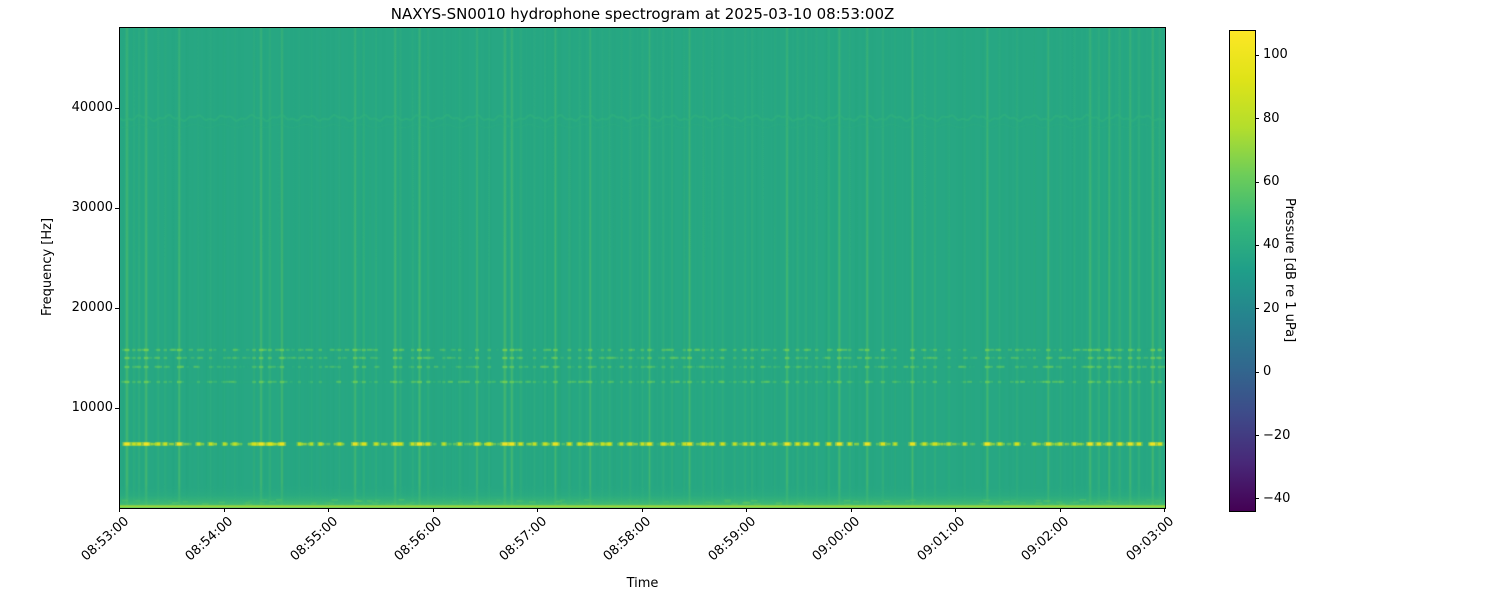  What do you see at coordinates (1277, 435) in the screenshot?
I see `colorbar-tick-label: −20` at bounding box center [1277, 435].